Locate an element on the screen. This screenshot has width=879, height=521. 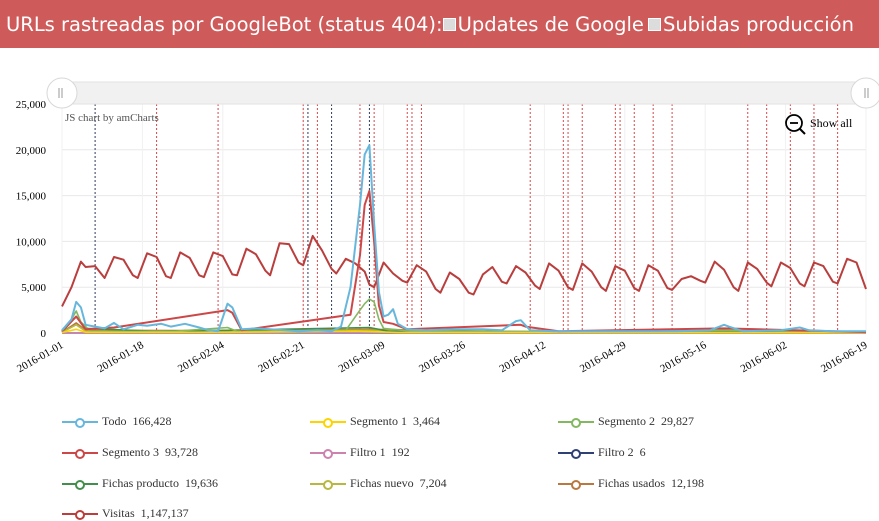
legend-value: 19,636 is located at coordinates (201, 483).